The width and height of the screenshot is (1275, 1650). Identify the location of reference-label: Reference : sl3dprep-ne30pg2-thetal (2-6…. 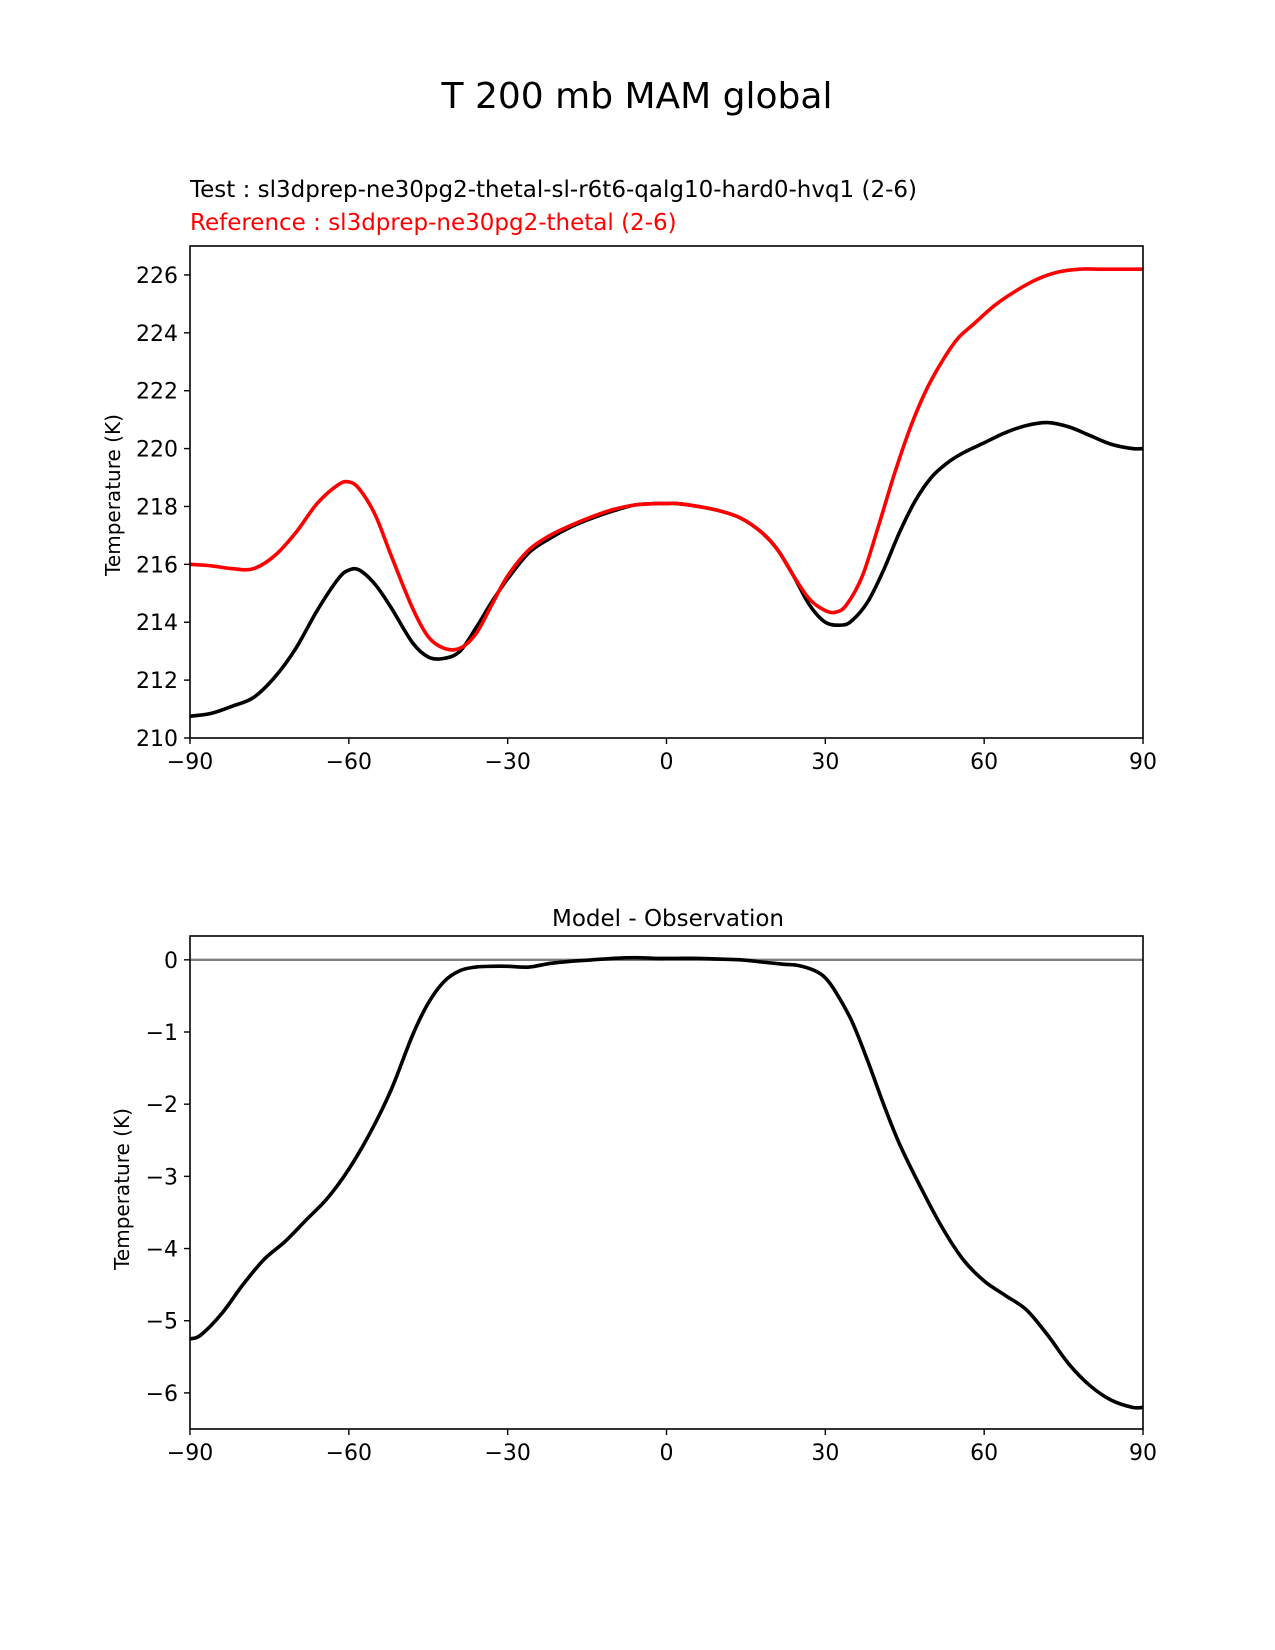
(433, 223).